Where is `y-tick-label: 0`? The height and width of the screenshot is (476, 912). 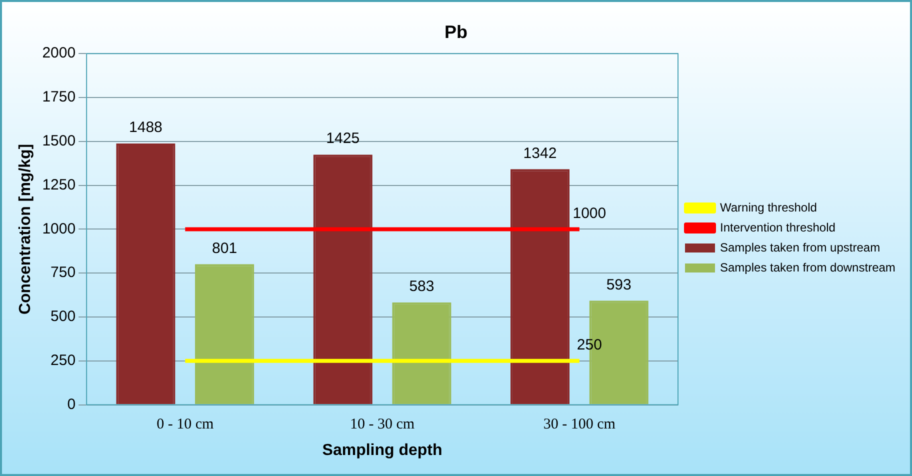 y-tick-label: 0 is located at coordinates (71, 404).